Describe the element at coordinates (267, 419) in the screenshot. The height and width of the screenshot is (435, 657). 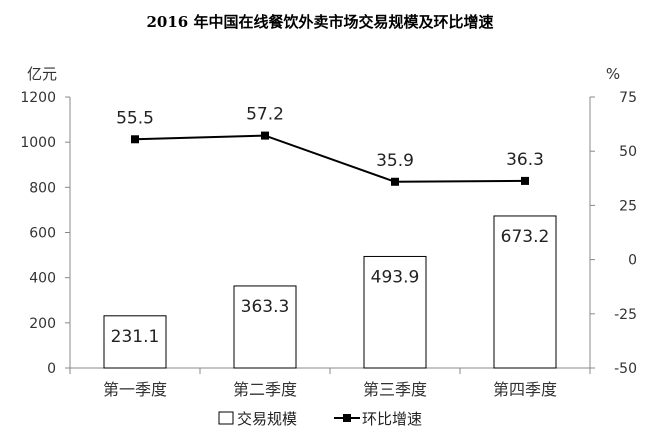
I see `legend-bar-label: 交易规模` at that location.